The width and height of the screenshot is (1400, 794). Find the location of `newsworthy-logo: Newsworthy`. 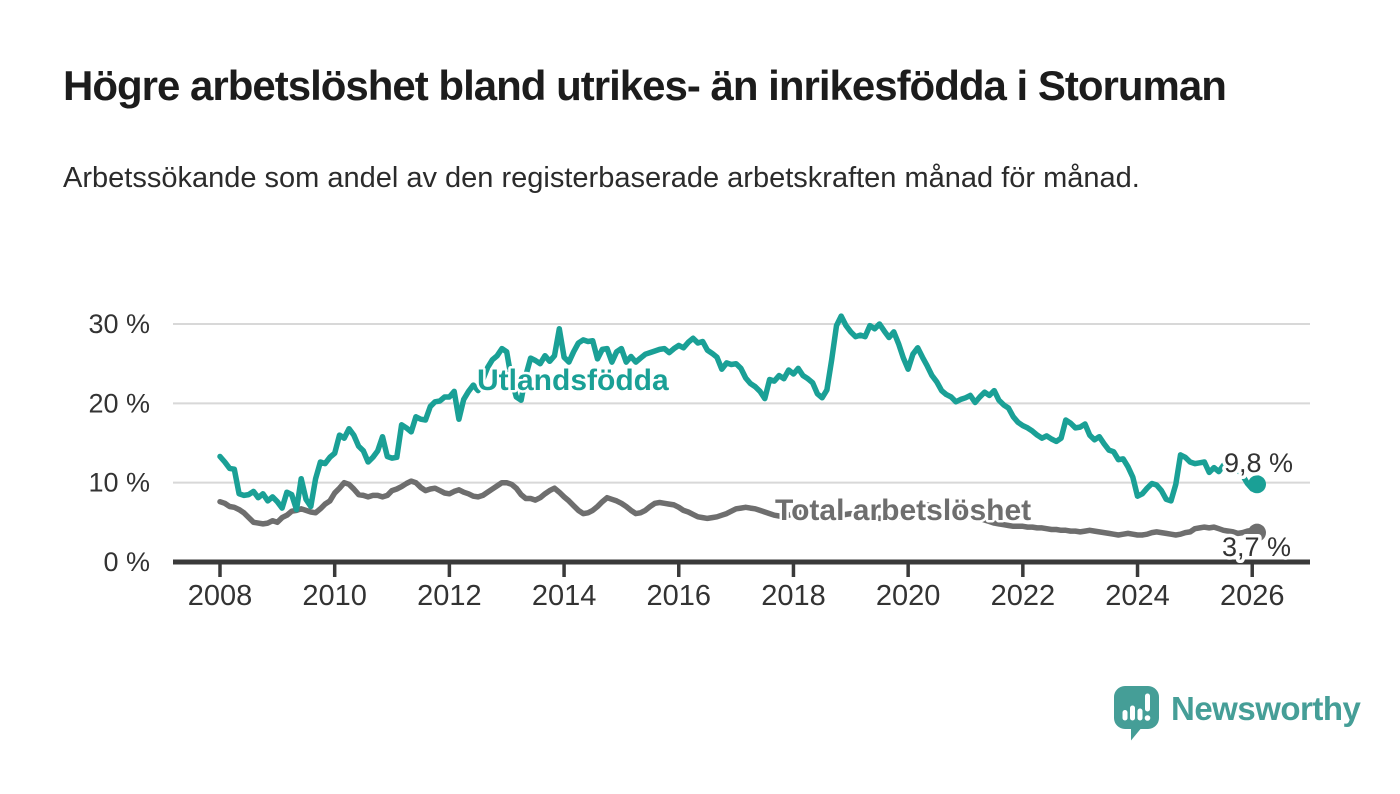

newsworthy-logo: Newsworthy is located at coordinates (1237, 714).